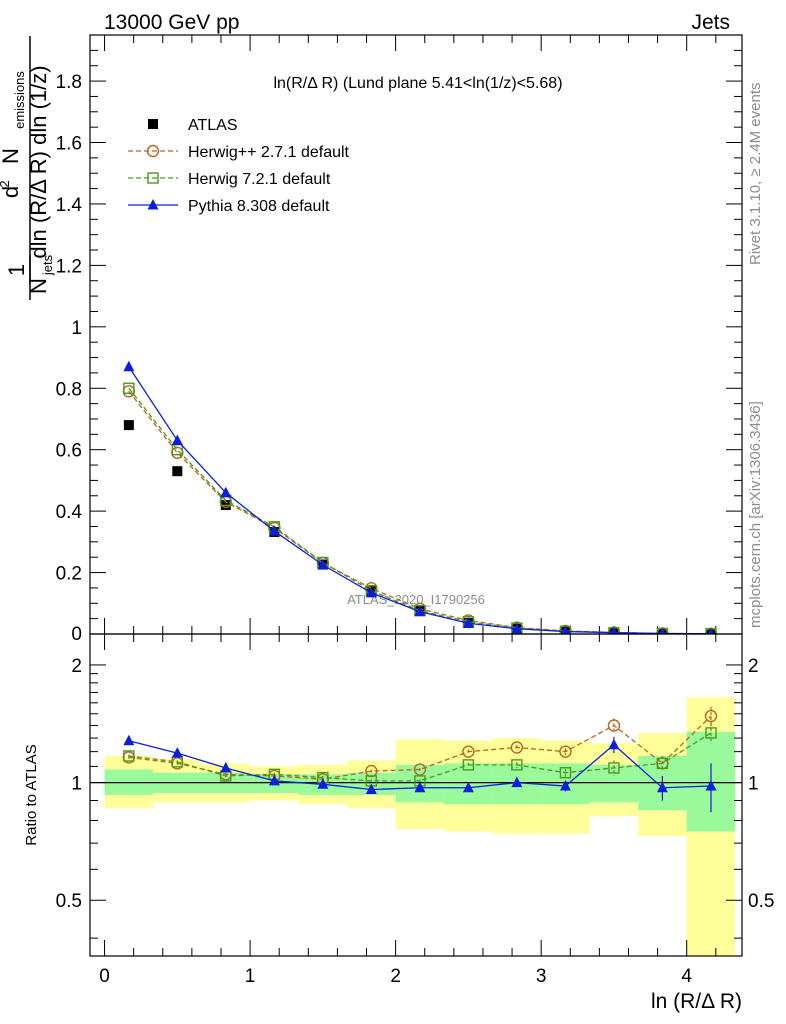 The height and width of the screenshot is (1024, 786). I want to click on legend-item: Herwig++ 2.7.1 default, so click(239, 152).